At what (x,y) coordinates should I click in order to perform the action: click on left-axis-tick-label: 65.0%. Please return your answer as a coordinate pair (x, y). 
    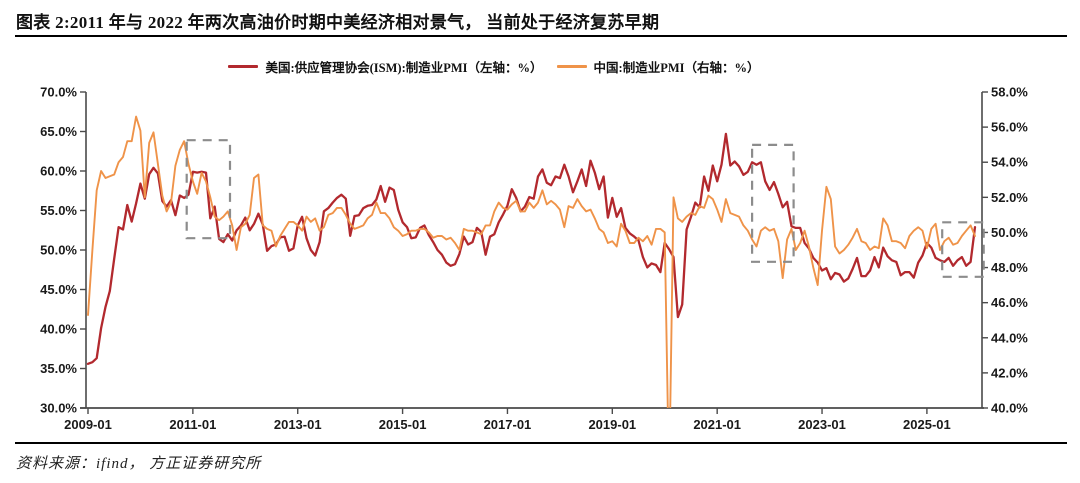
    Looking at the image, I should click on (58, 131).